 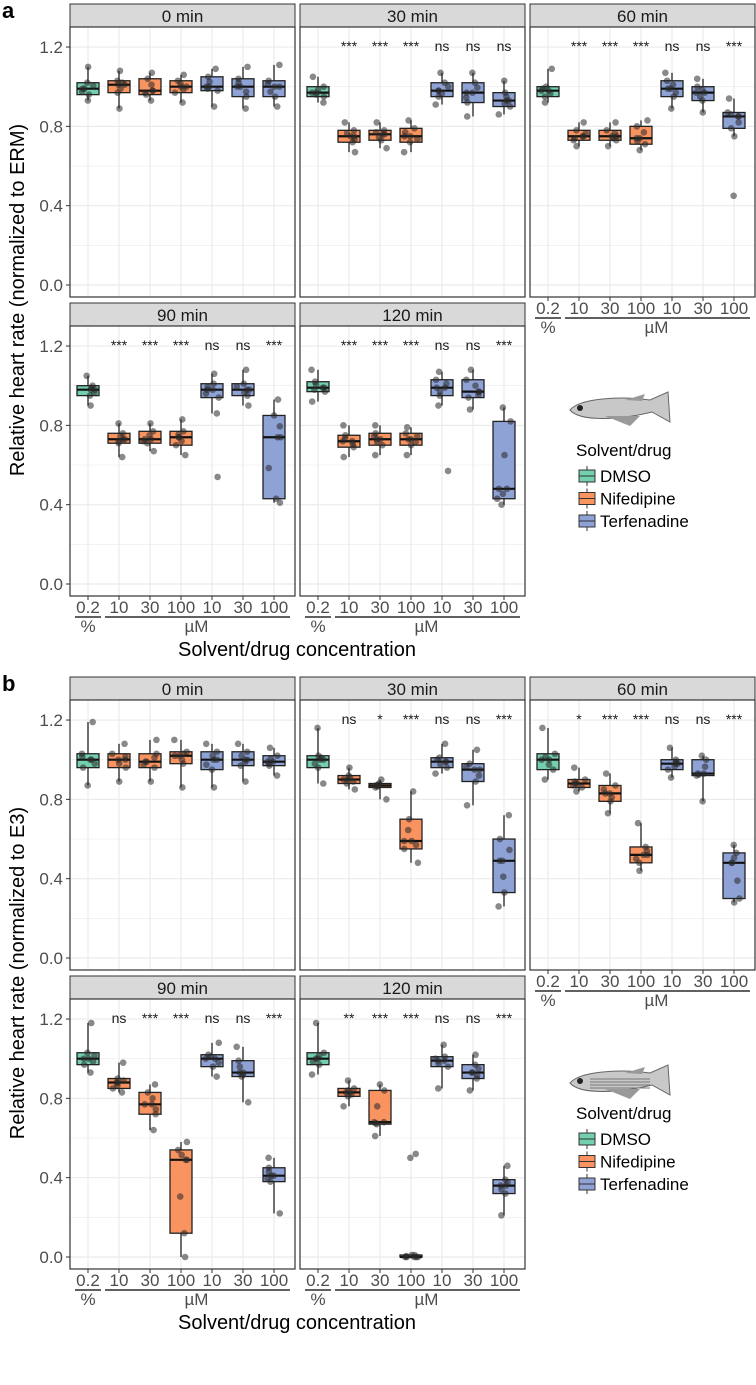 I want to click on box-nifedipine-100: ***, so click(x=411, y=789).